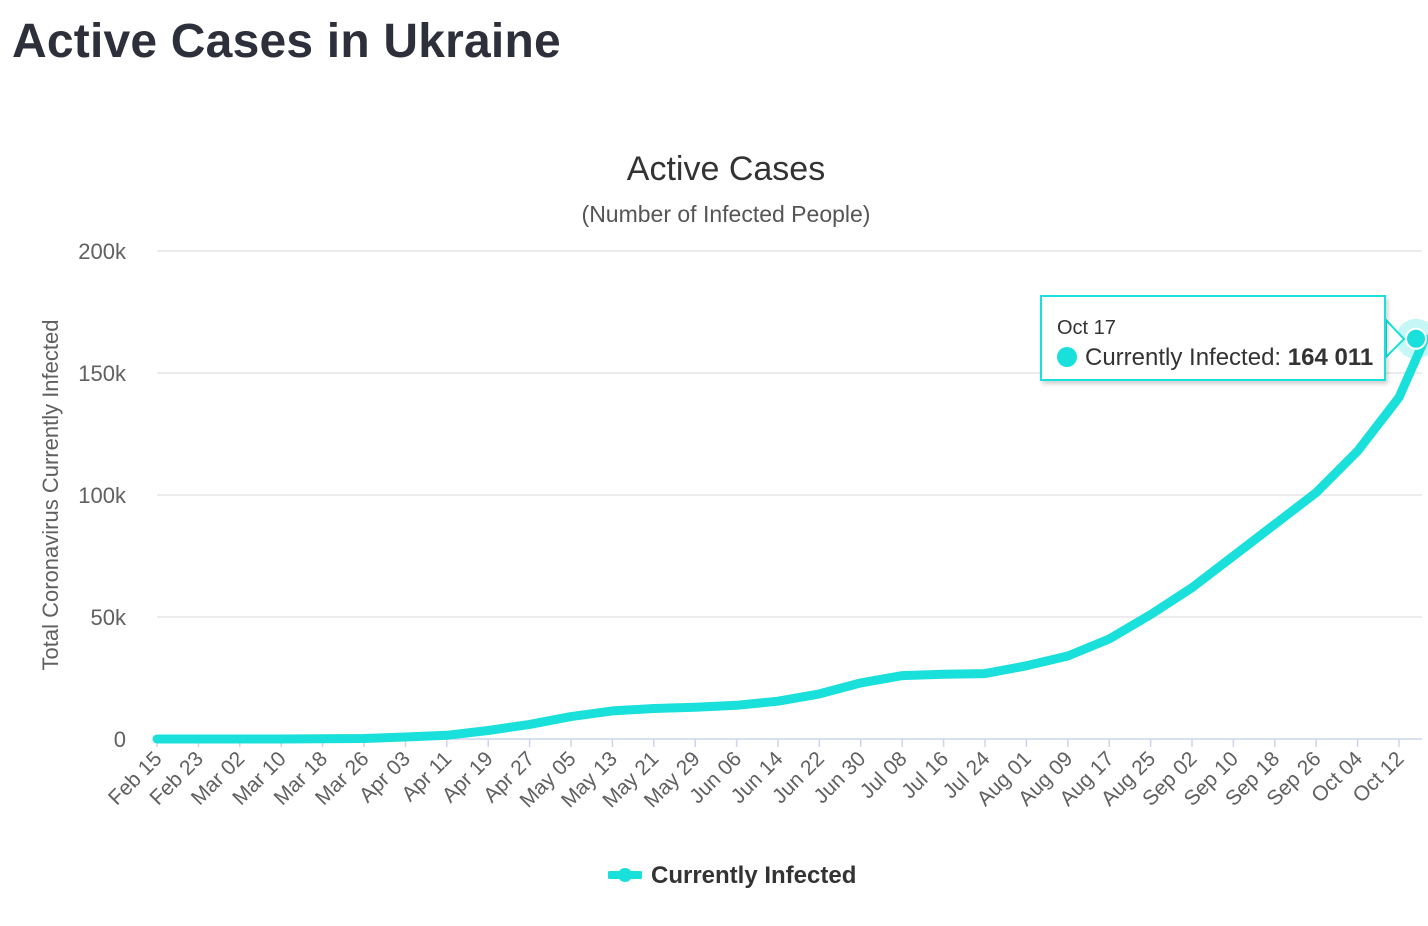 The height and width of the screenshot is (926, 1428). Describe the element at coordinates (1067, 357) in the screenshot. I see `tooltip-series-dot-icon` at that location.